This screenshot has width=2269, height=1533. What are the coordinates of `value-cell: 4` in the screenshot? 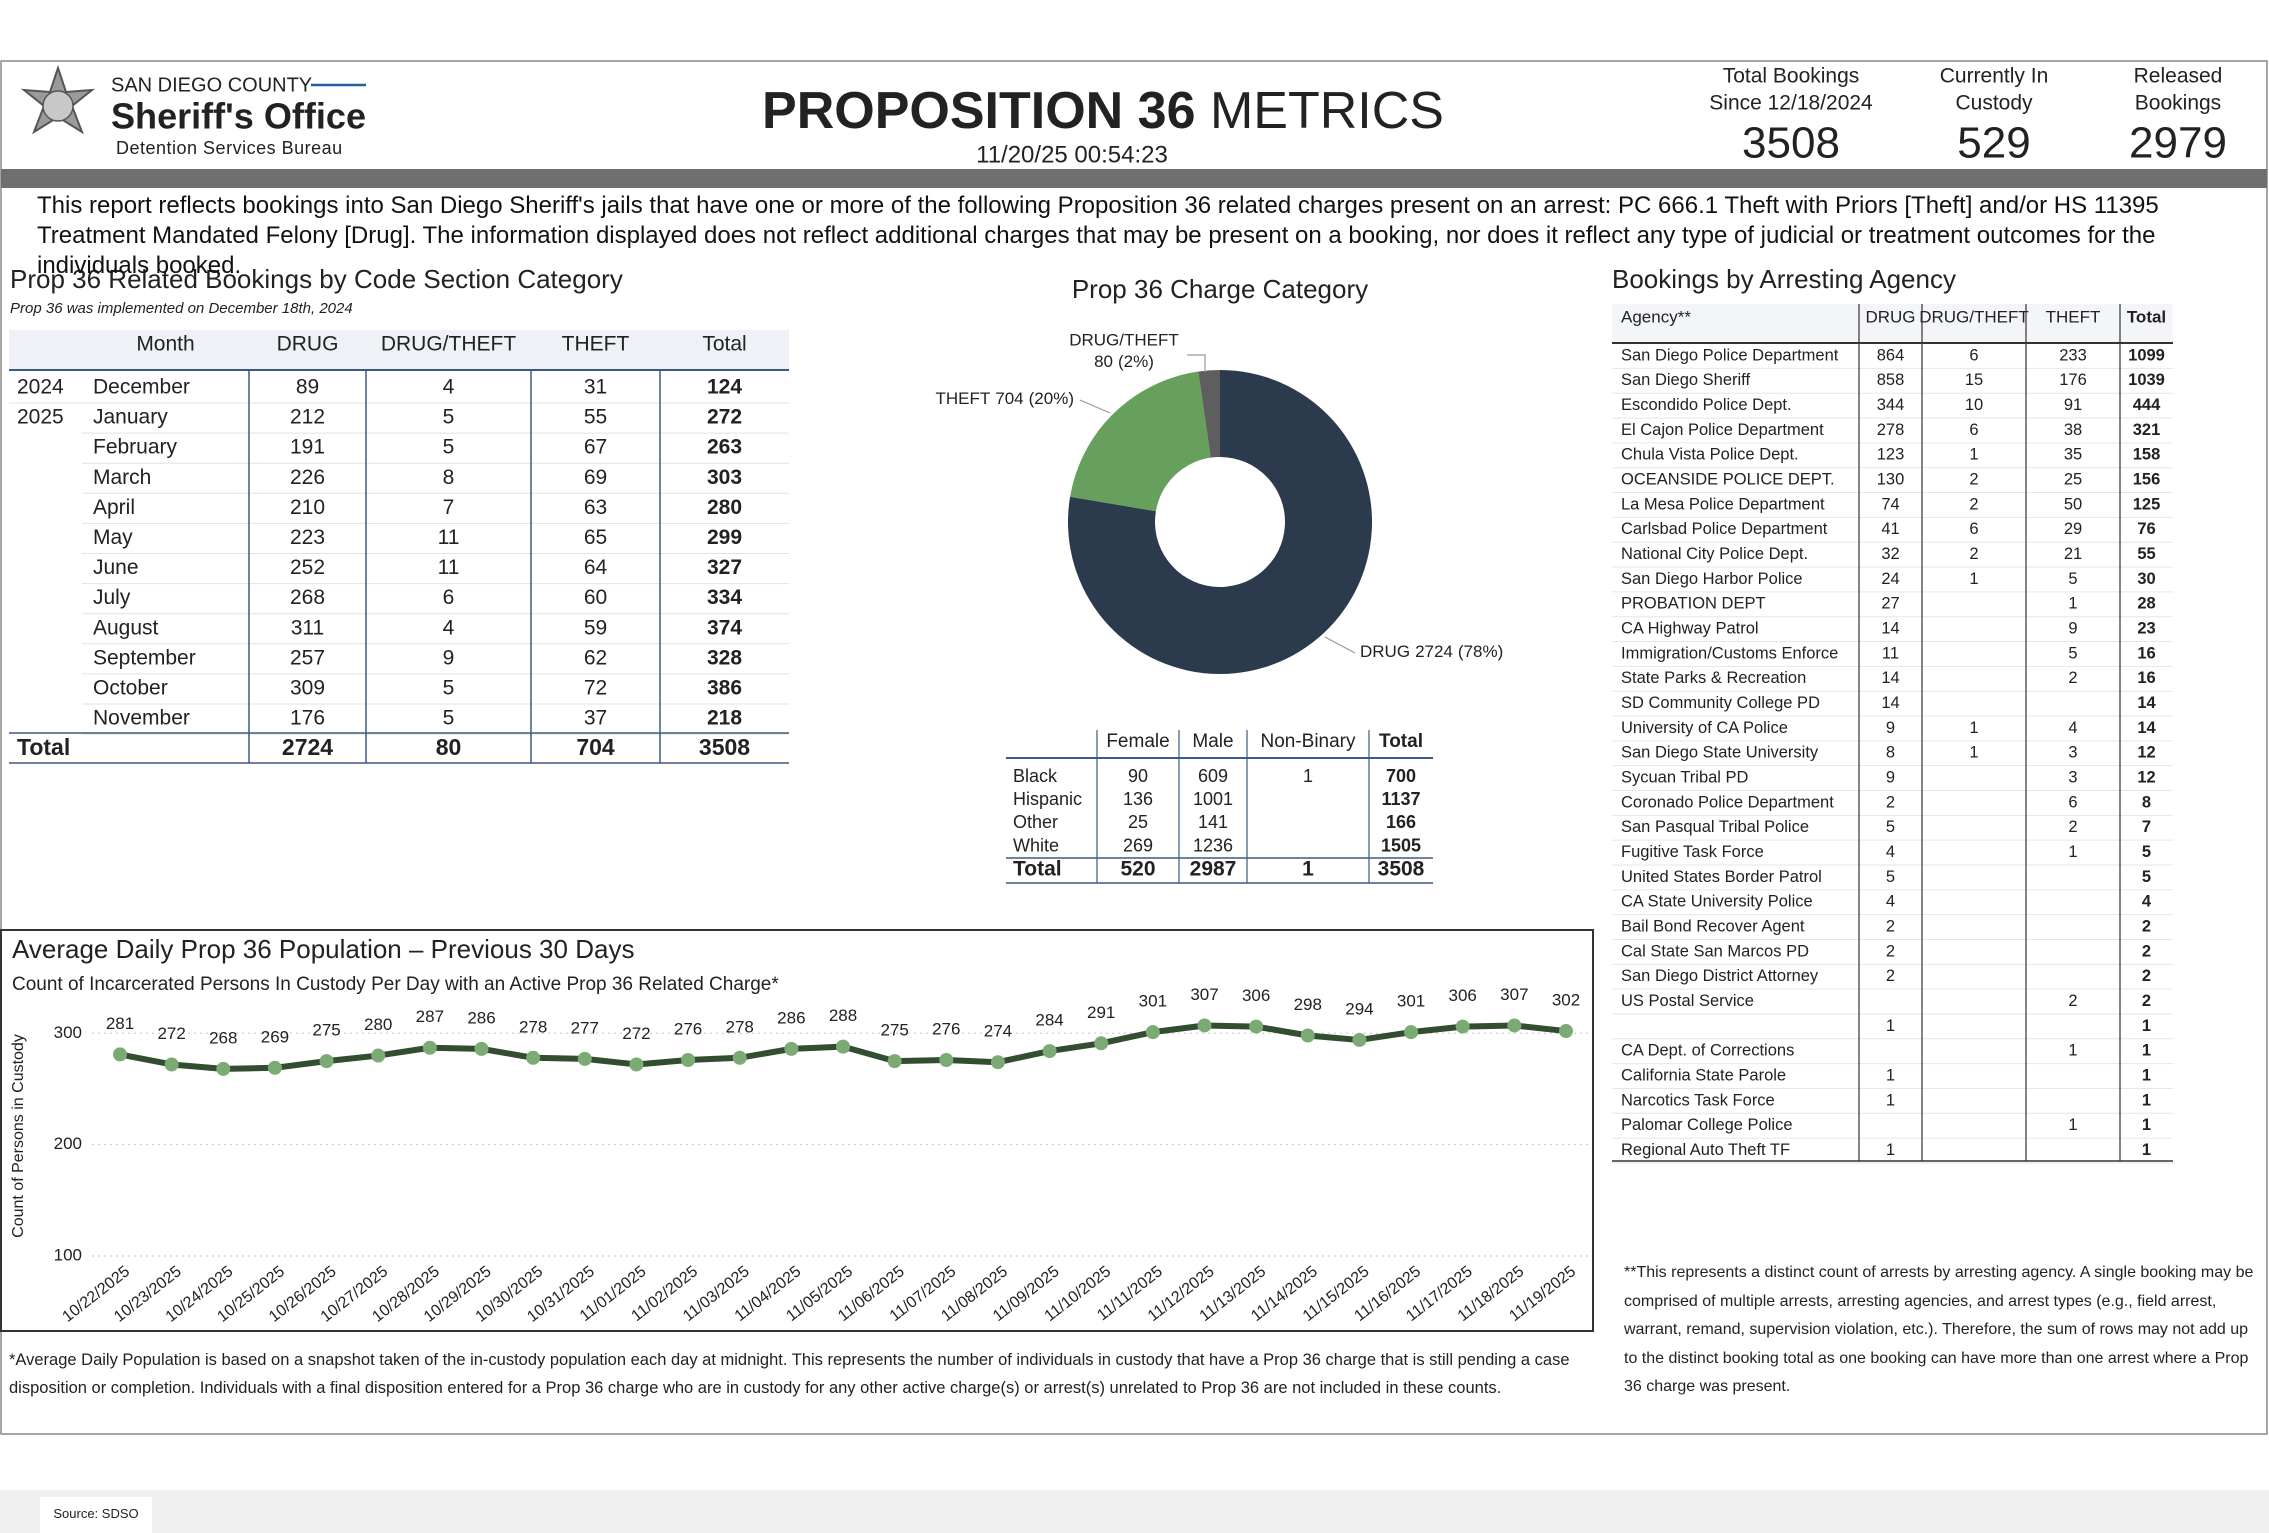 It's located at (2147, 902).